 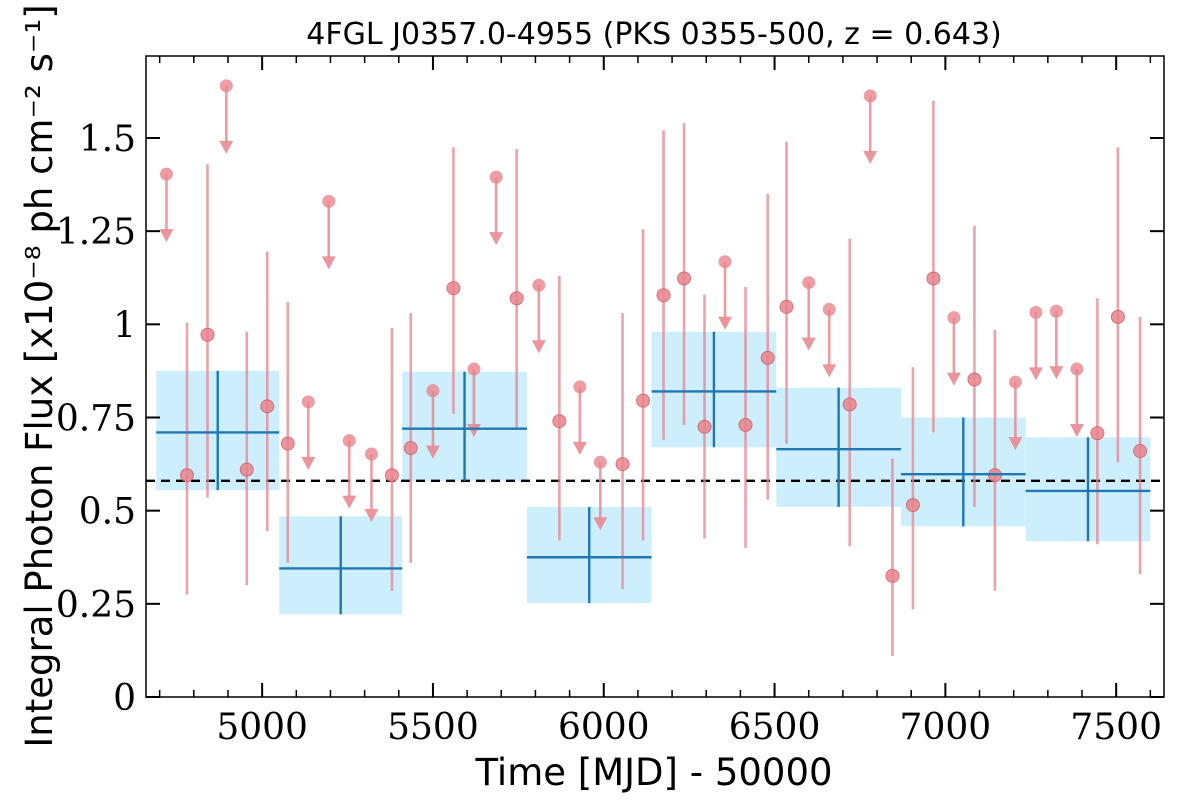 I want to click on x-tick-label: 6500, so click(x=775, y=727).